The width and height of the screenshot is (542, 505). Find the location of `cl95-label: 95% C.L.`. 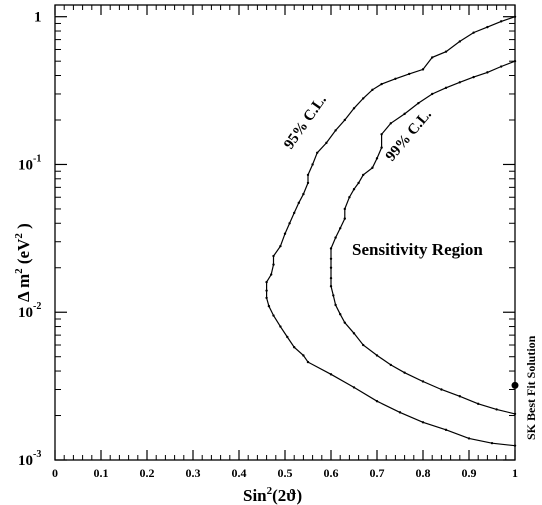

cl95-label: 95% C.L. is located at coordinates (305, 122).